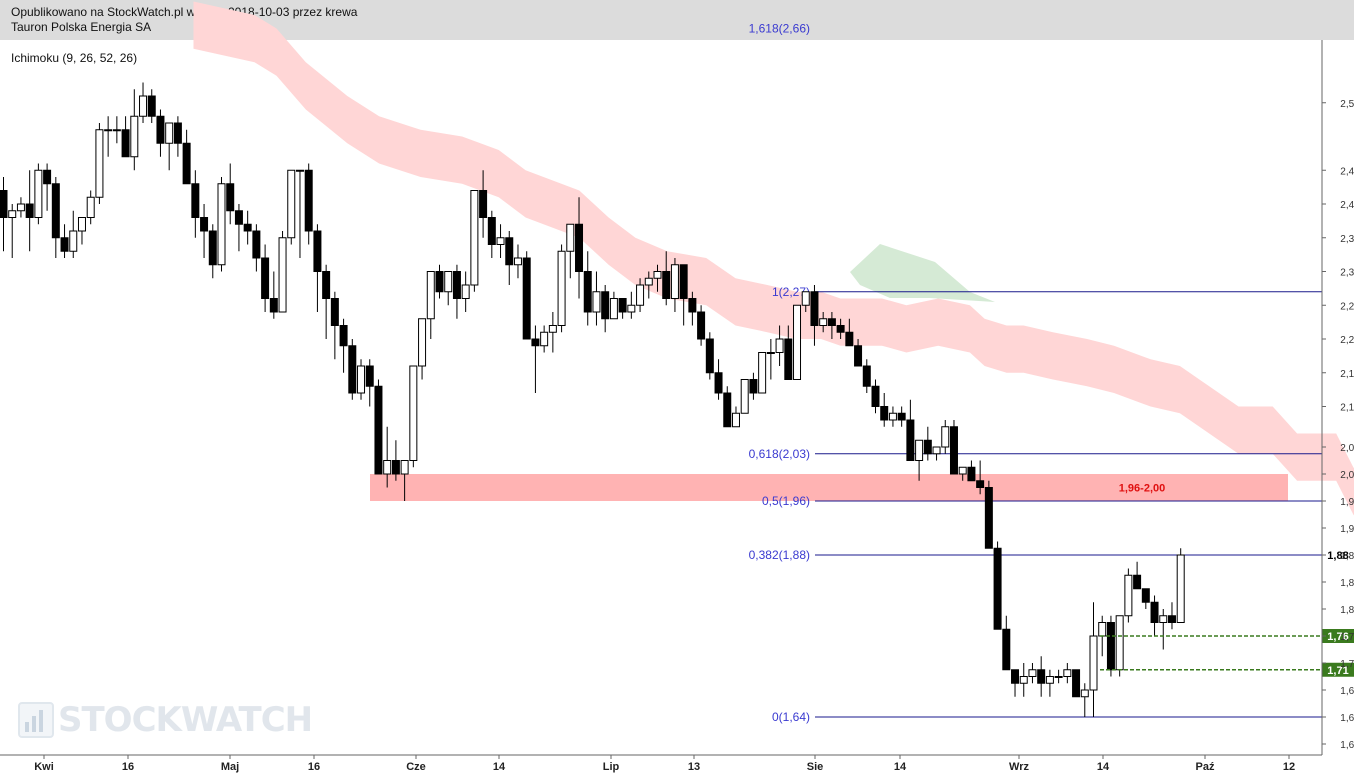 The width and height of the screenshot is (1354, 774). I want to click on fib-label: 1(2,27), so click(791, 292).